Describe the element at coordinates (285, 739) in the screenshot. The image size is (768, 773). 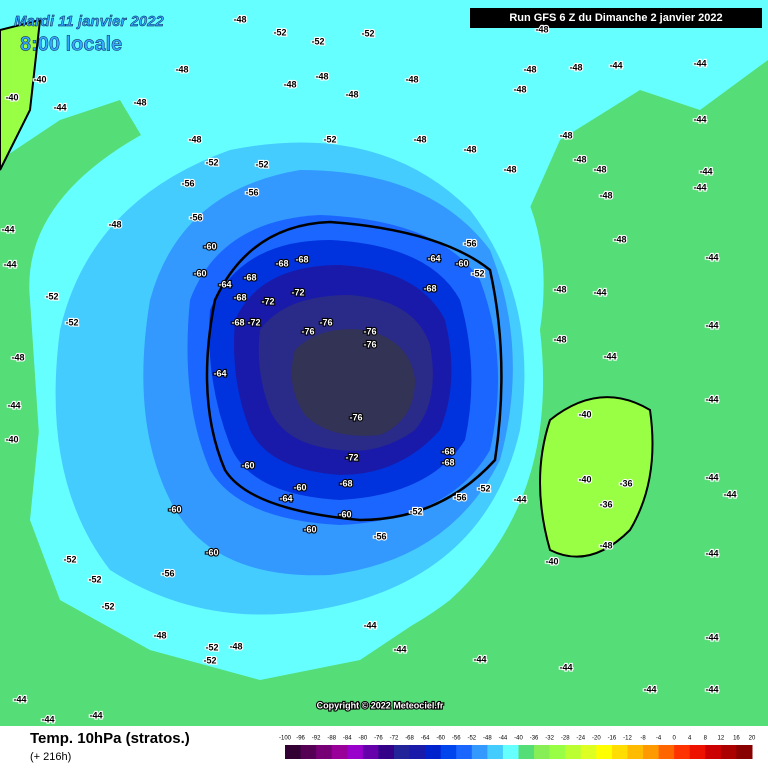
I see `legend-tick-label: -100` at that location.